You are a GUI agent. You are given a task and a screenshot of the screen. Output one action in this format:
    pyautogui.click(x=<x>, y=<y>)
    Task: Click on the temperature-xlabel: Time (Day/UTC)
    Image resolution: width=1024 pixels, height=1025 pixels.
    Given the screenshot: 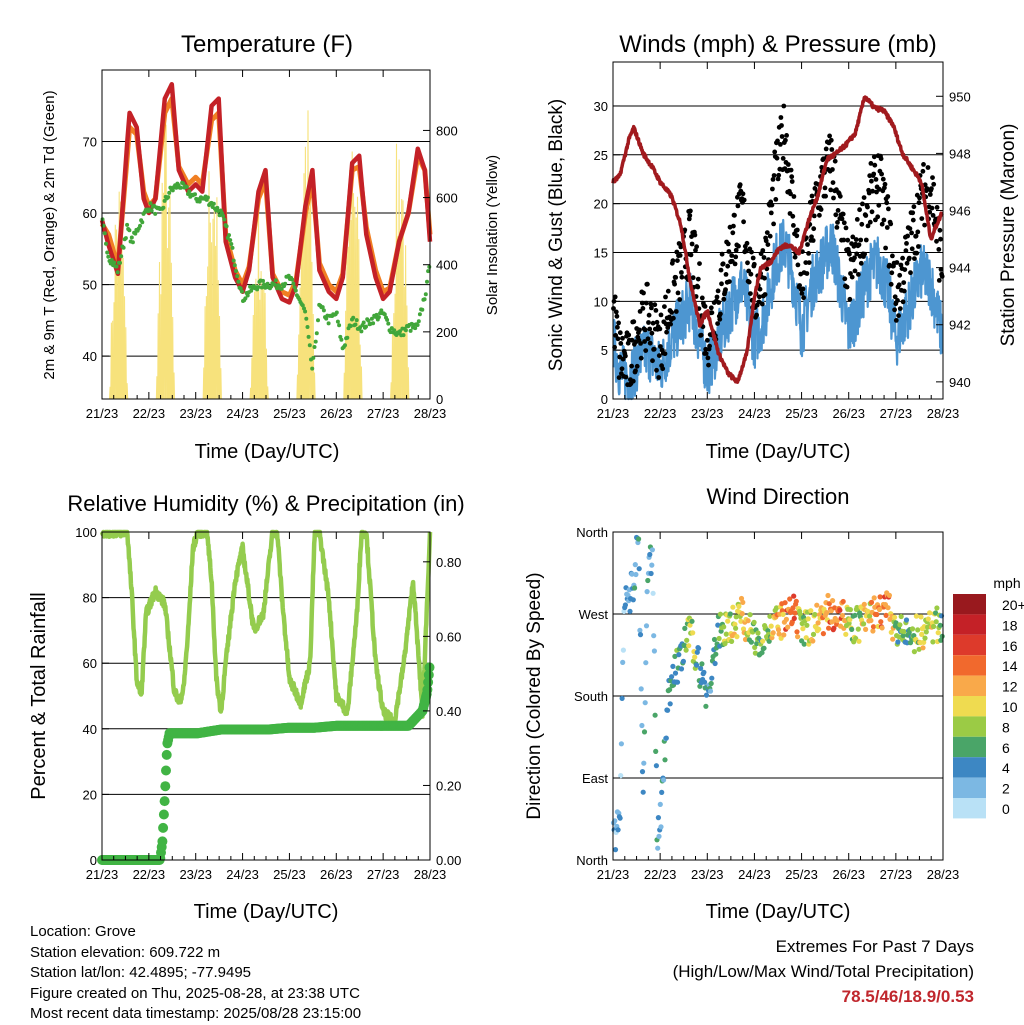 What is the action you would take?
    pyautogui.click(x=267, y=452)
    